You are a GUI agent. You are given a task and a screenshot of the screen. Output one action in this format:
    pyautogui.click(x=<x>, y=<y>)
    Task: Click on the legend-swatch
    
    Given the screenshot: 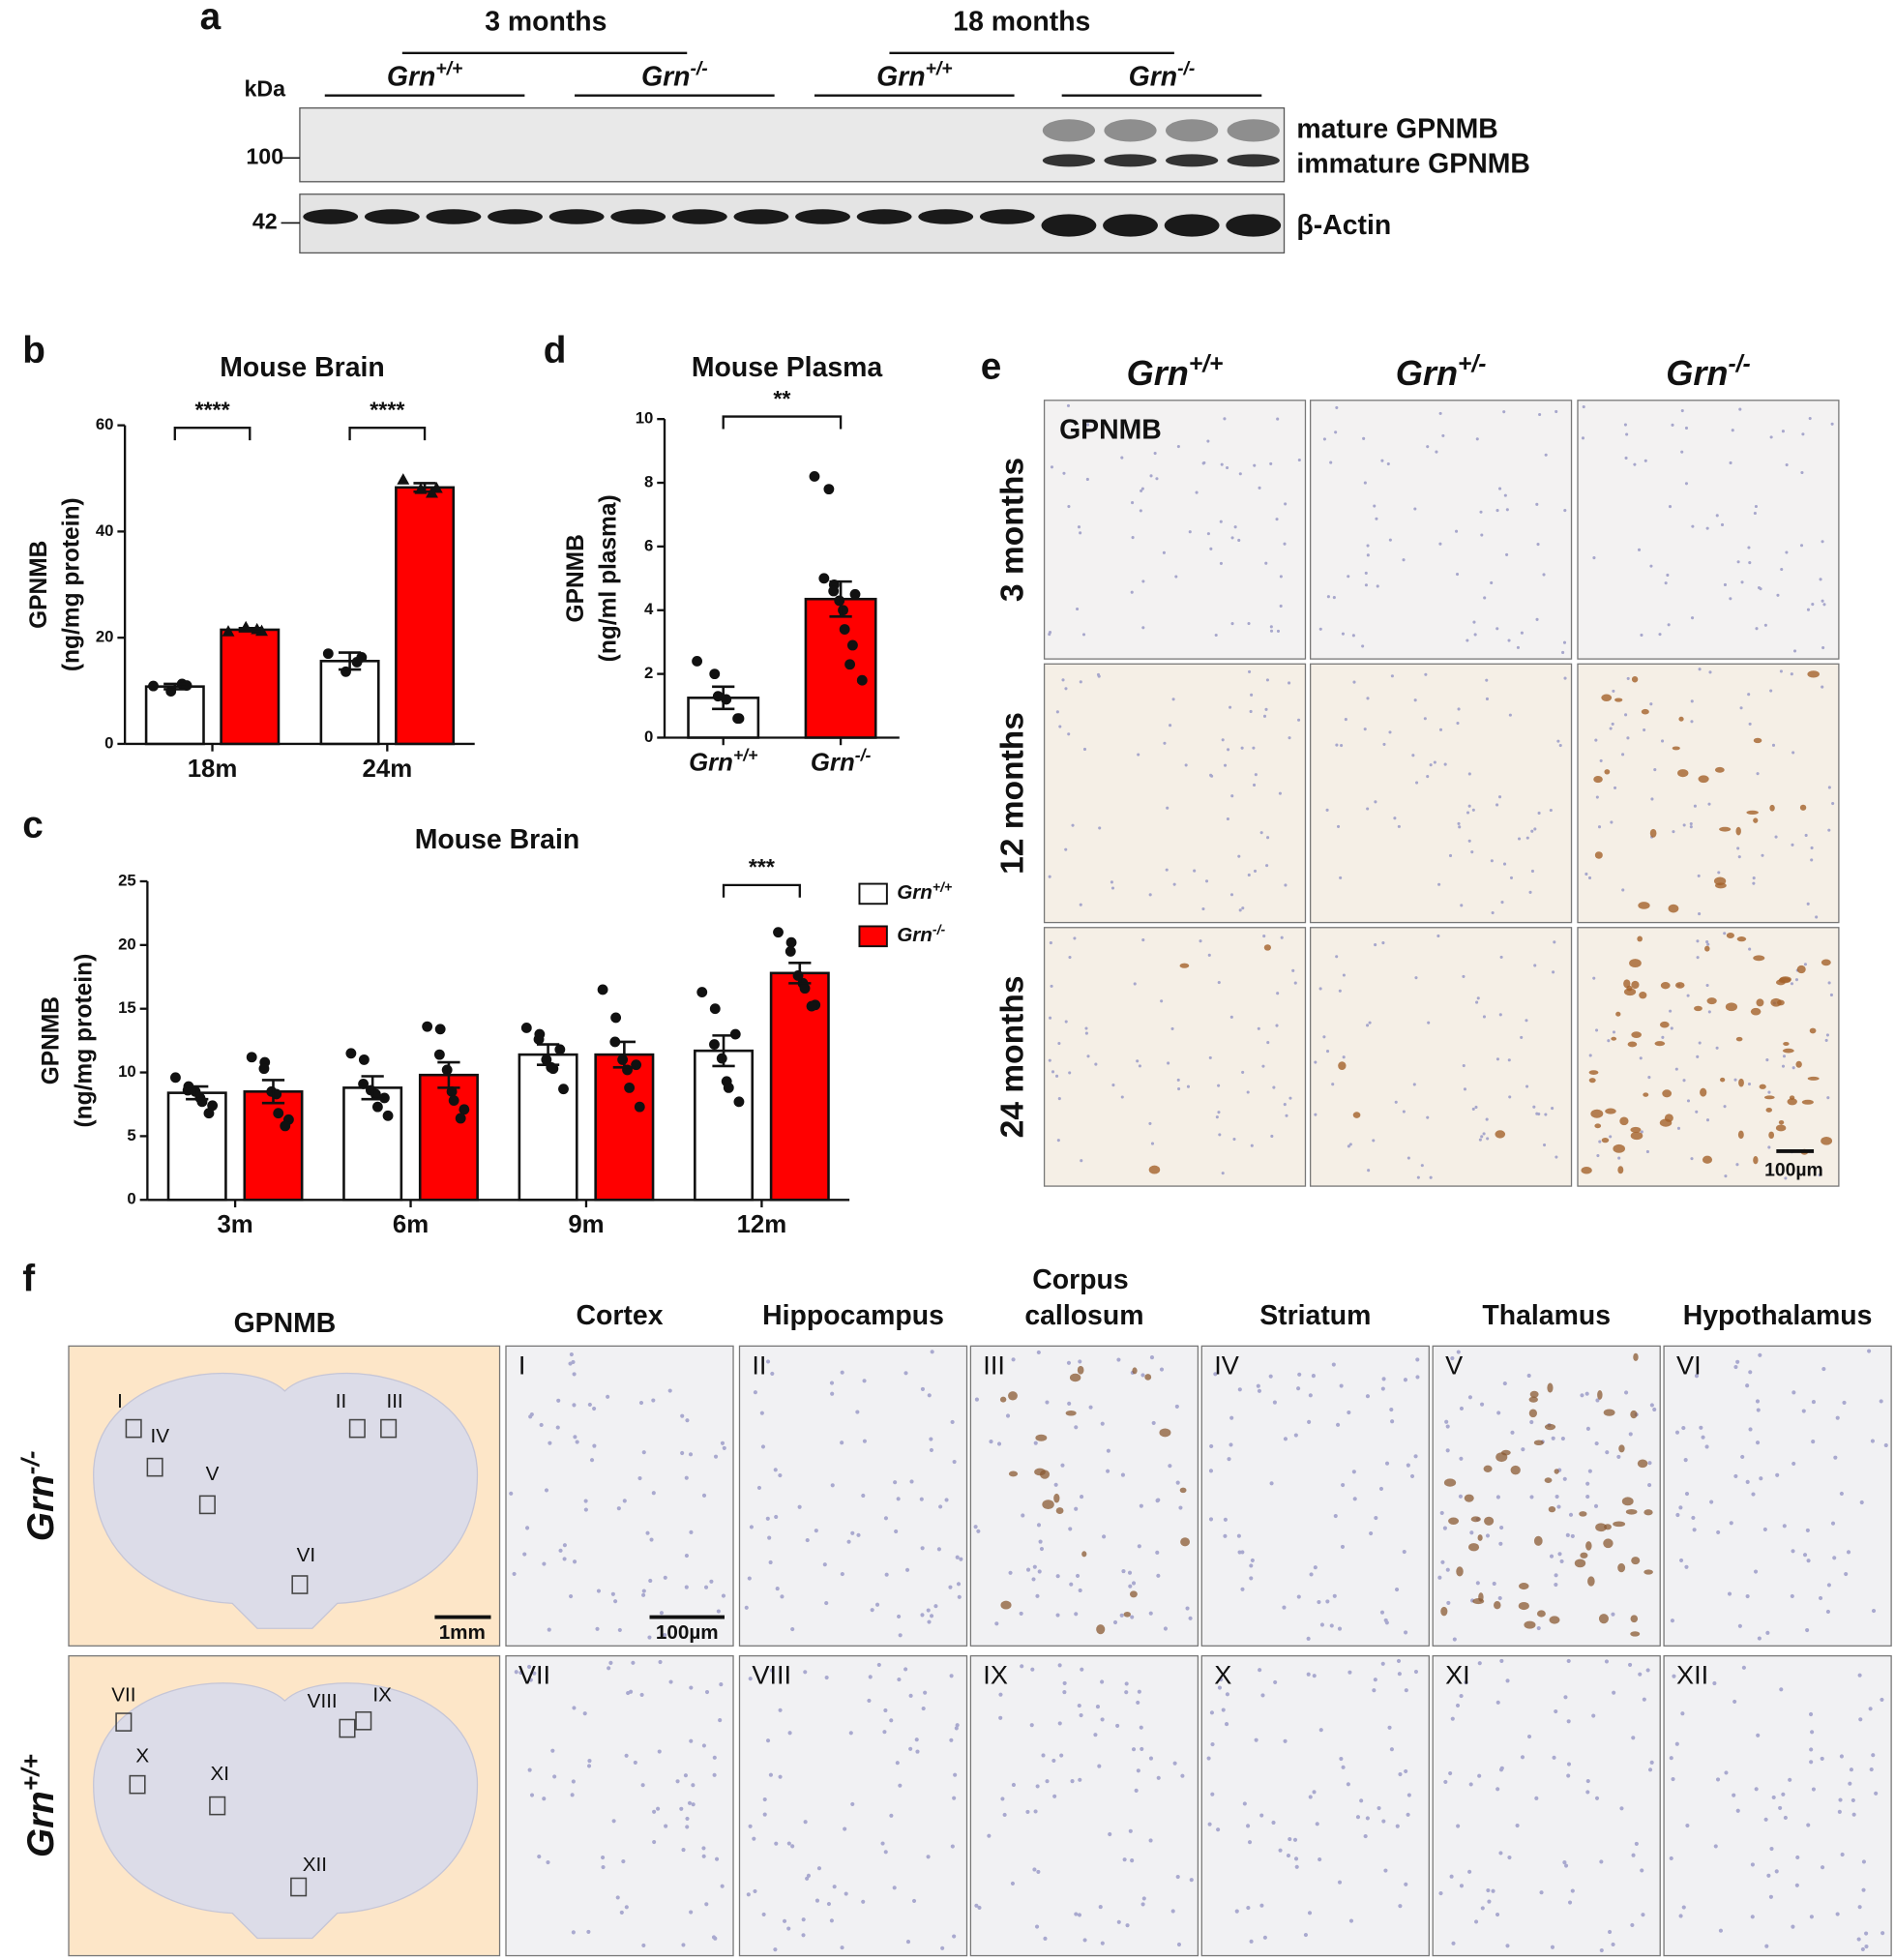 What is the action you would take?
    pyautogui.click(x=873, y=937)
    